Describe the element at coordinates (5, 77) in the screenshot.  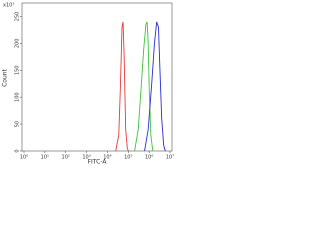
I see `y-axis-title: Count` at that location.